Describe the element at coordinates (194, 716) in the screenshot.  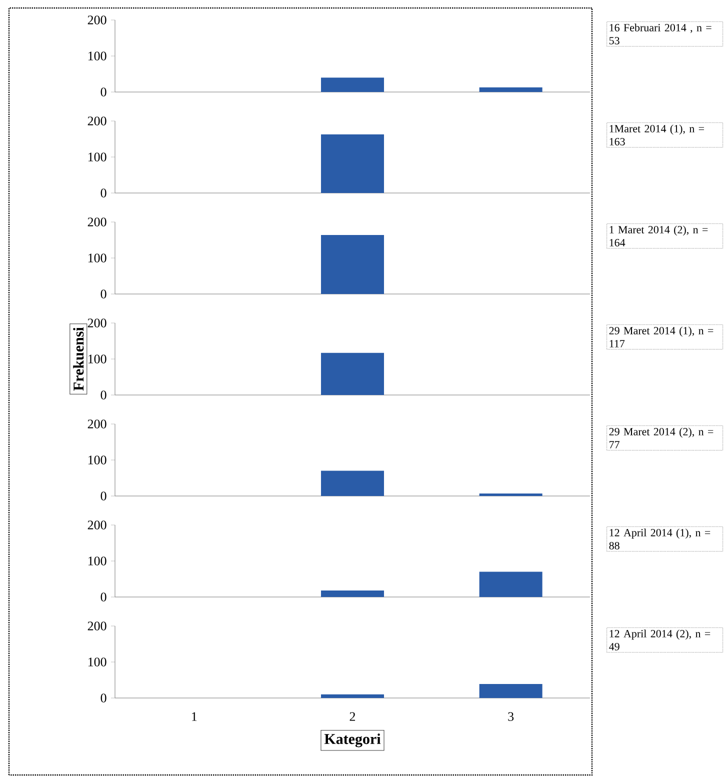
I see `x-tick-label: 1` at that location.